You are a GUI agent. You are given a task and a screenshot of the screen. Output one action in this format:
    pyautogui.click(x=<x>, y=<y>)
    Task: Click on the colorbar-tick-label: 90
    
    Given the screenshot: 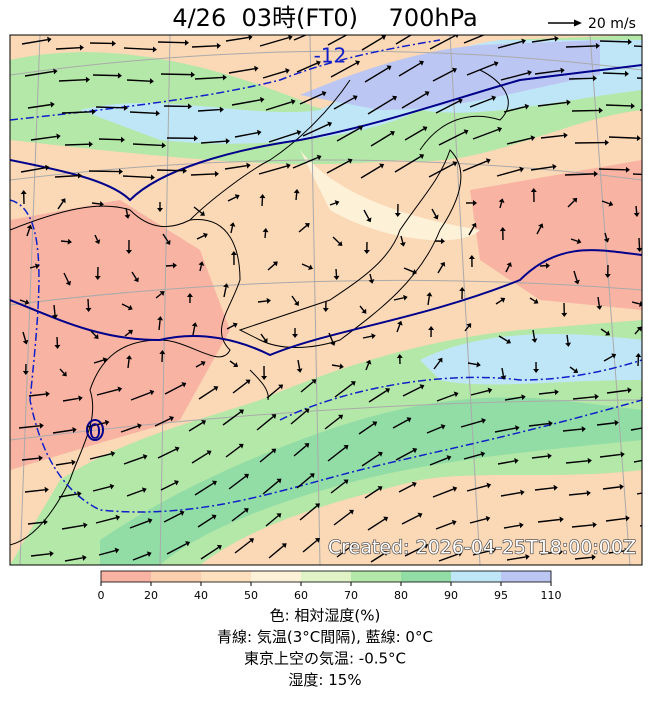 What is the action you would take?
    pyautogui.click(x=451, y=595)
    